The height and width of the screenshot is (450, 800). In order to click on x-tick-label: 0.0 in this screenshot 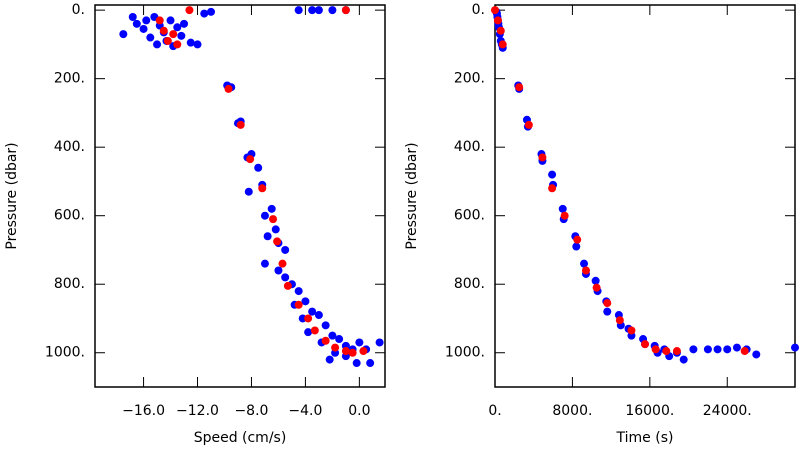, I will do `click(359, 411)`.